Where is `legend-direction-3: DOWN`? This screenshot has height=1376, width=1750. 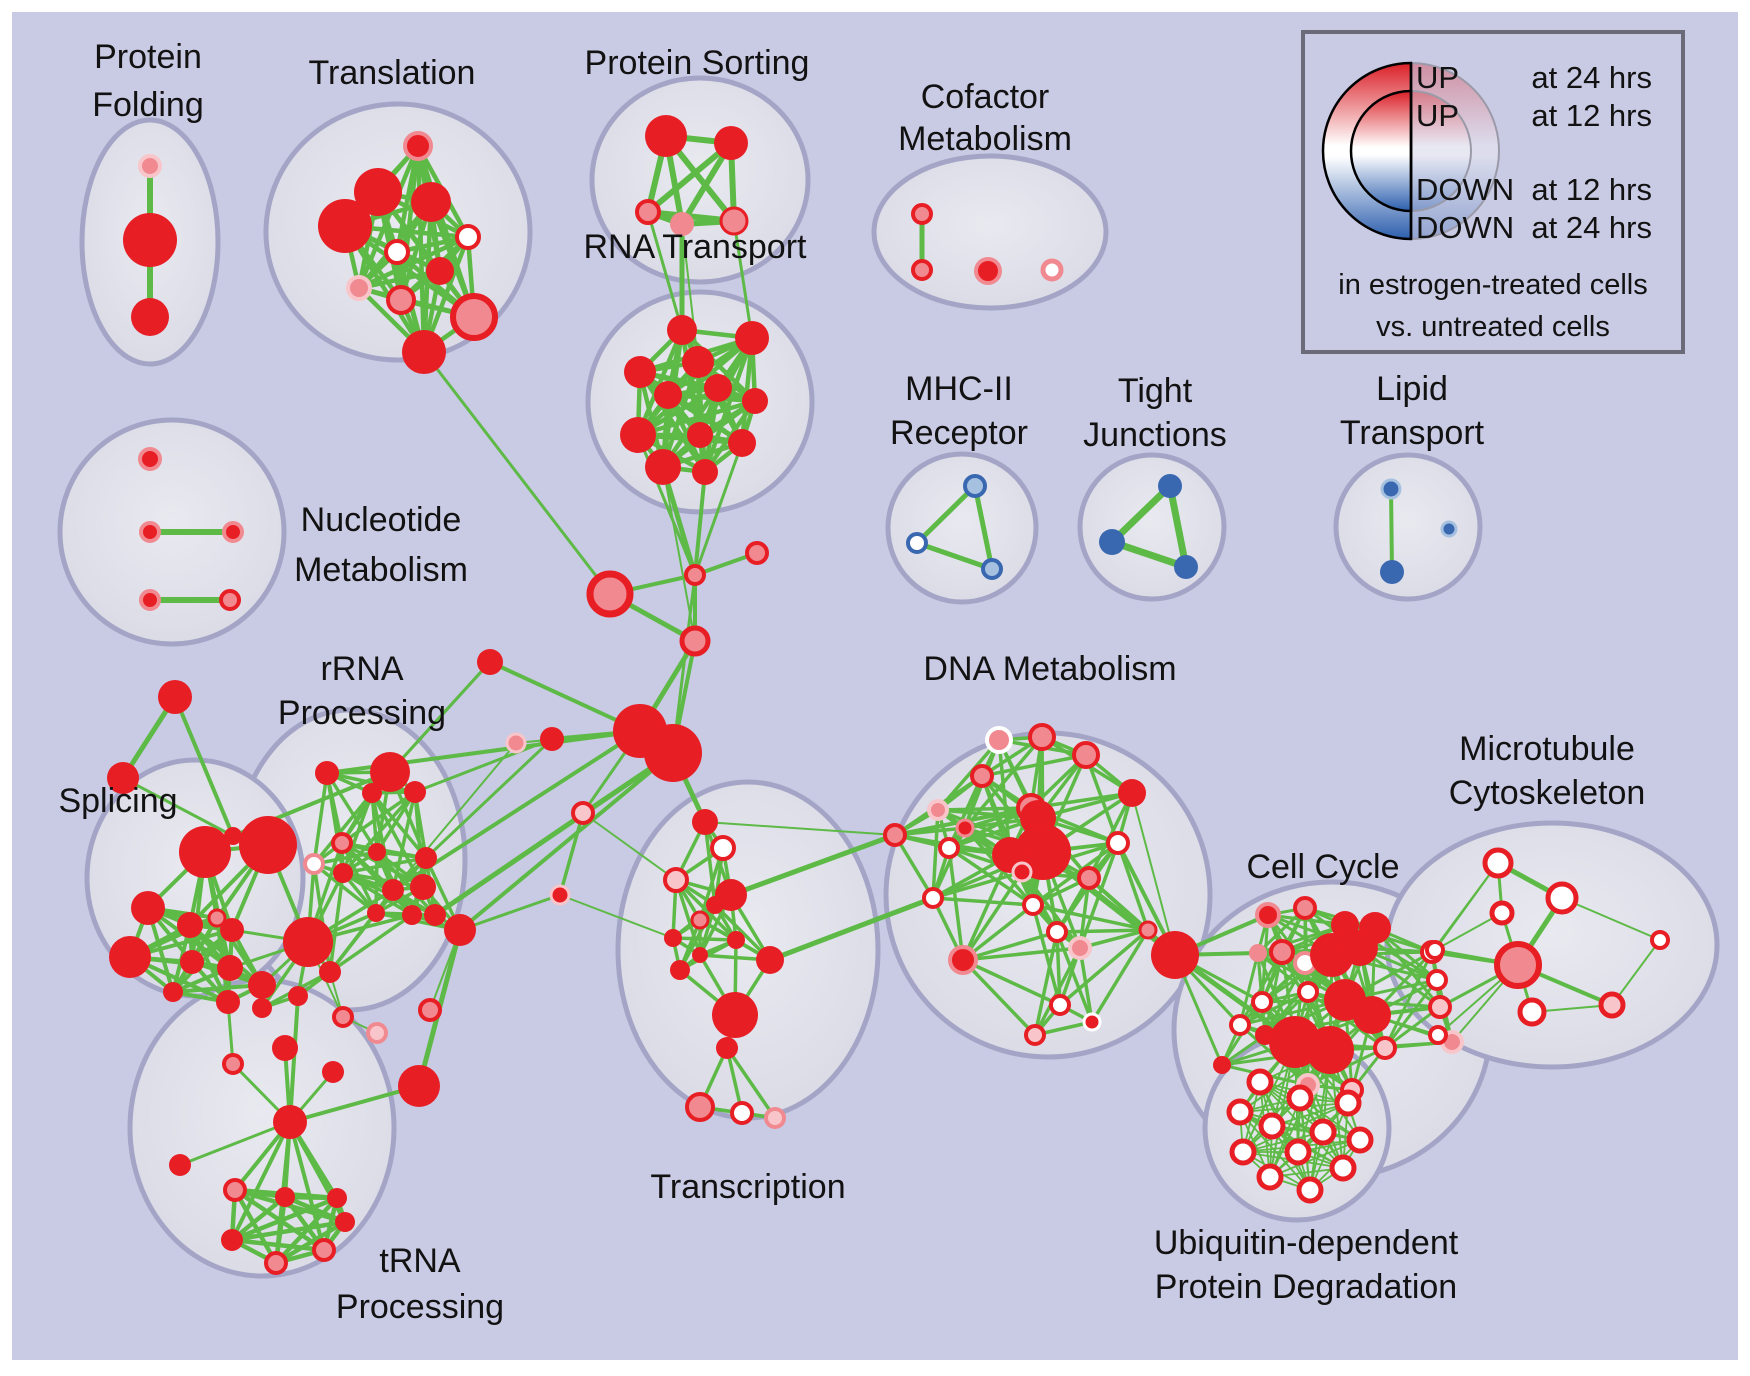
legend-direction-3: DOWN is located at coordinates (1465, 227).